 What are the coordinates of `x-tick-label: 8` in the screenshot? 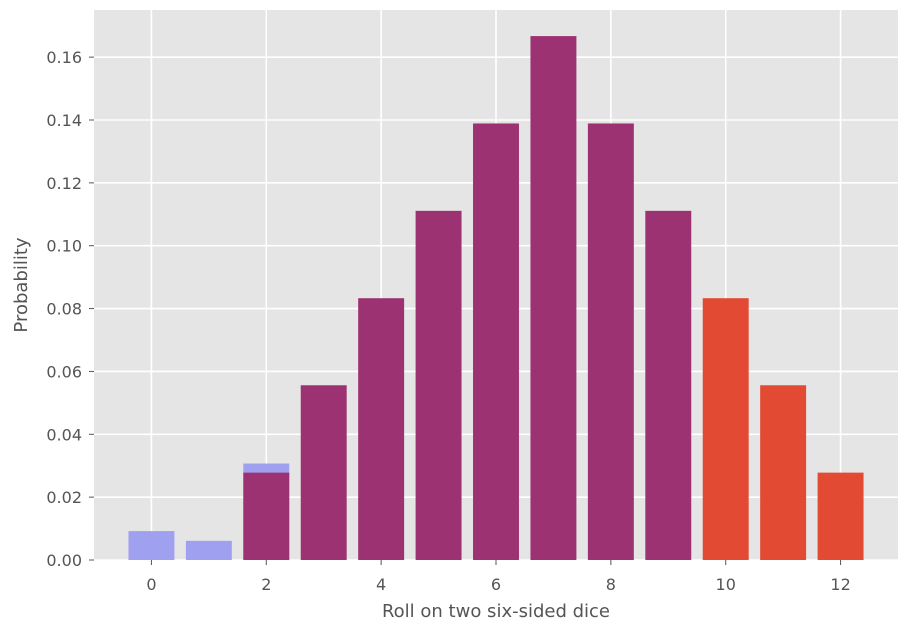 It's located at (611, 584).